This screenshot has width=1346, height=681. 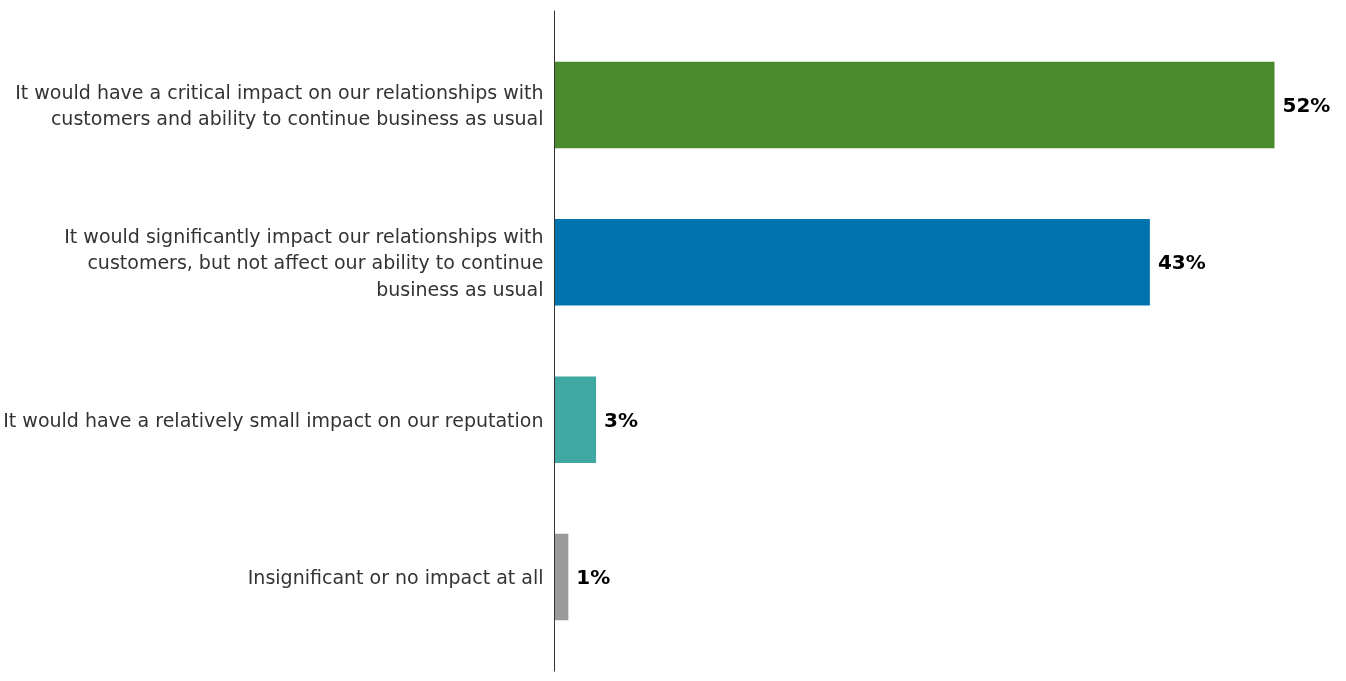 I want to click on data-label: 3%, so click(x=621, y=419).